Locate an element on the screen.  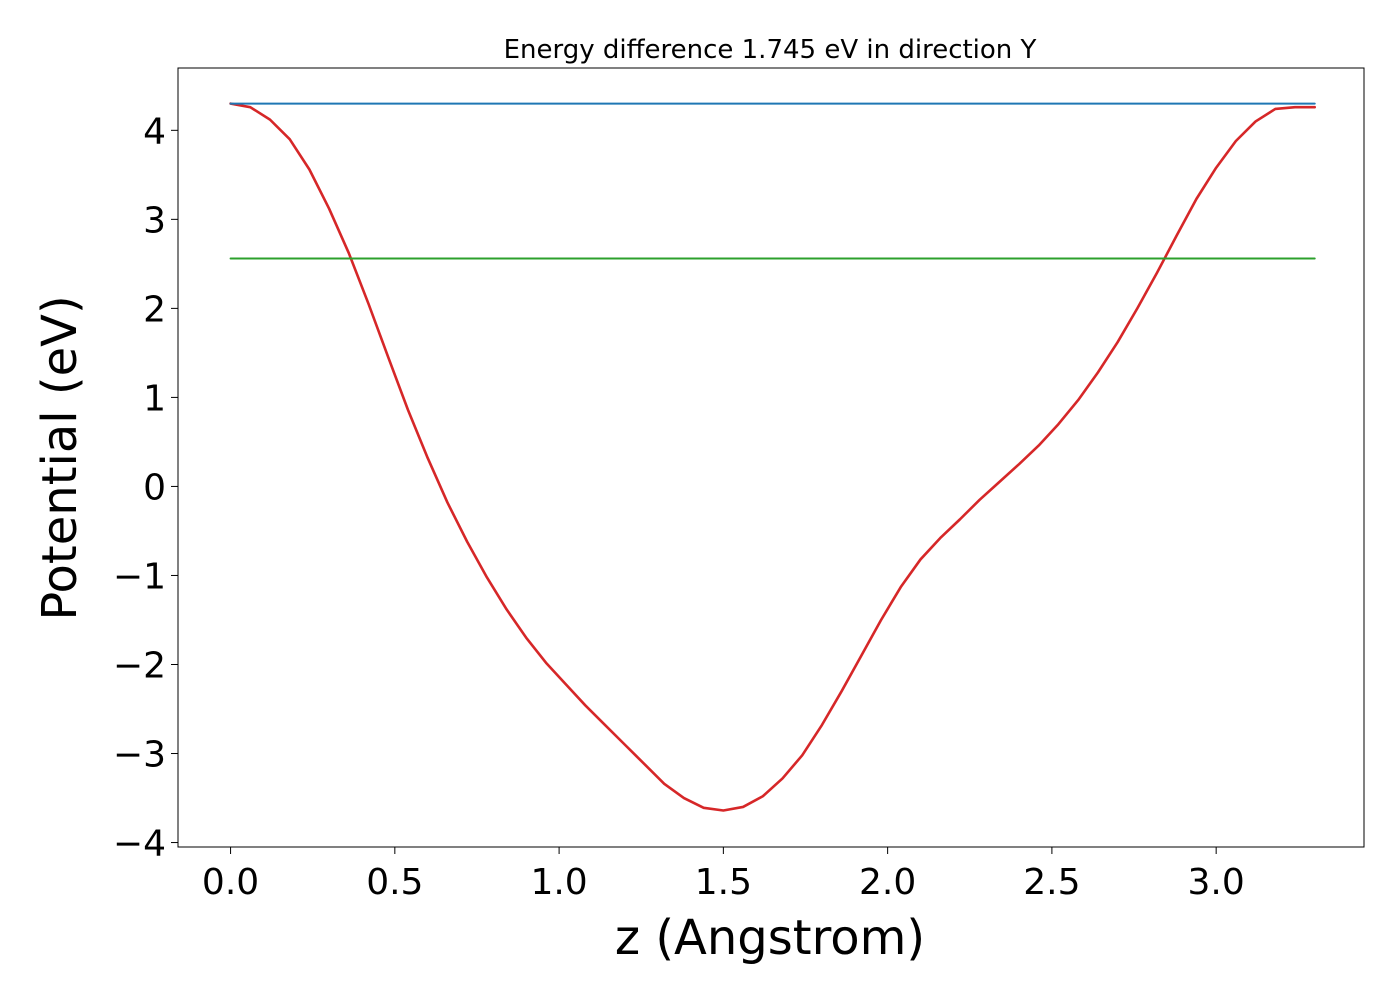
x-tick-label-4: 2.0 is located at coordinates (887, 882).